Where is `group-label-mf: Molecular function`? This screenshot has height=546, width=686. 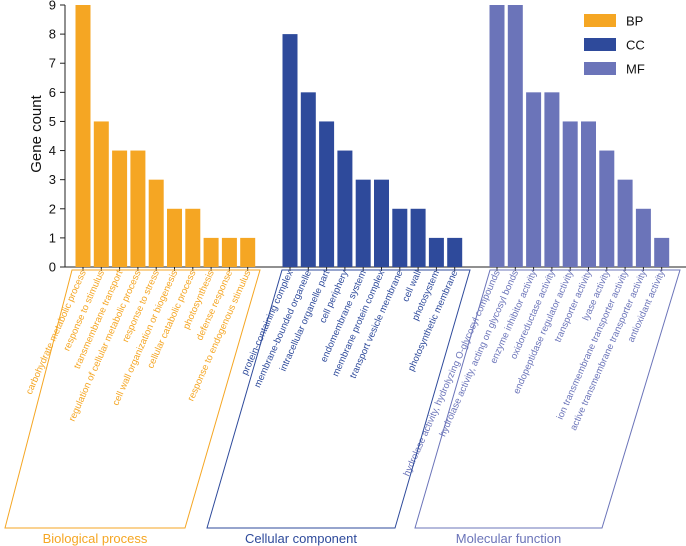
group-label-mf: Molecular function is located at coordinates (509, 538).